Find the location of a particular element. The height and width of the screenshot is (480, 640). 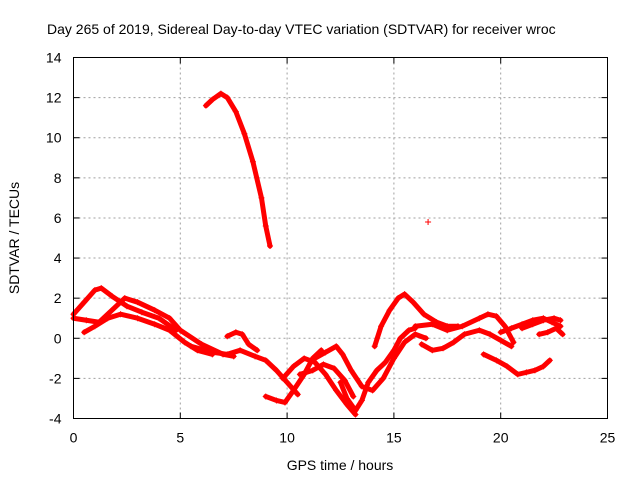

y-tick-label: 12 is located at coordinates (54, 98).